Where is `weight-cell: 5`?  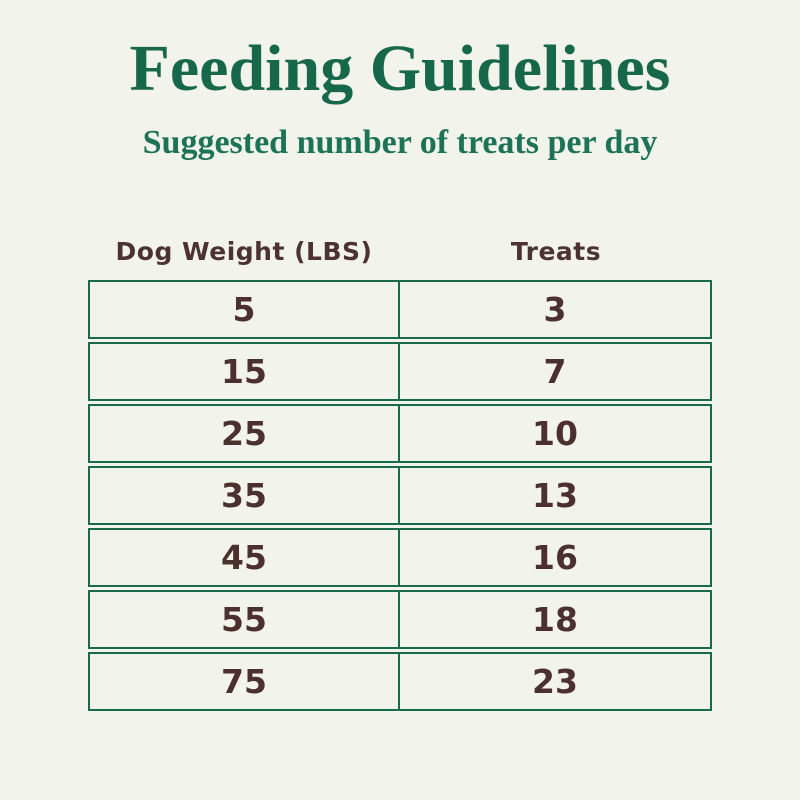
weight-cell: 5 is located at coordinates (245, 310).